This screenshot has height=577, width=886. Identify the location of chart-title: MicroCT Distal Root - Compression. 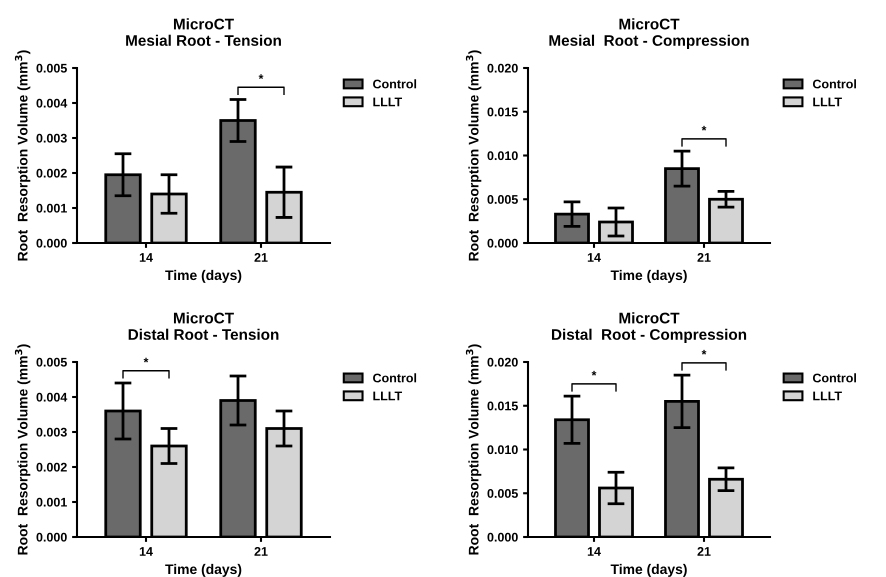
(649, 327).